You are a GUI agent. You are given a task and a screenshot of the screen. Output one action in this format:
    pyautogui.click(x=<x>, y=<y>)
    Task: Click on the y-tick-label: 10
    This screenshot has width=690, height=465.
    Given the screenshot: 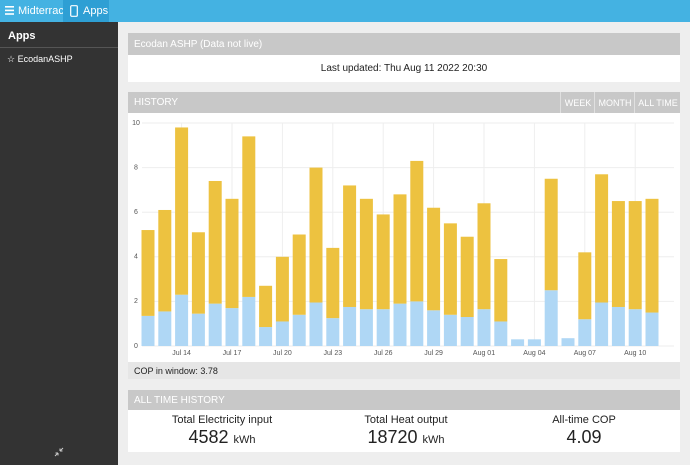 What is the action you would take?
    pyautogui.click(x=136, y=123)
    